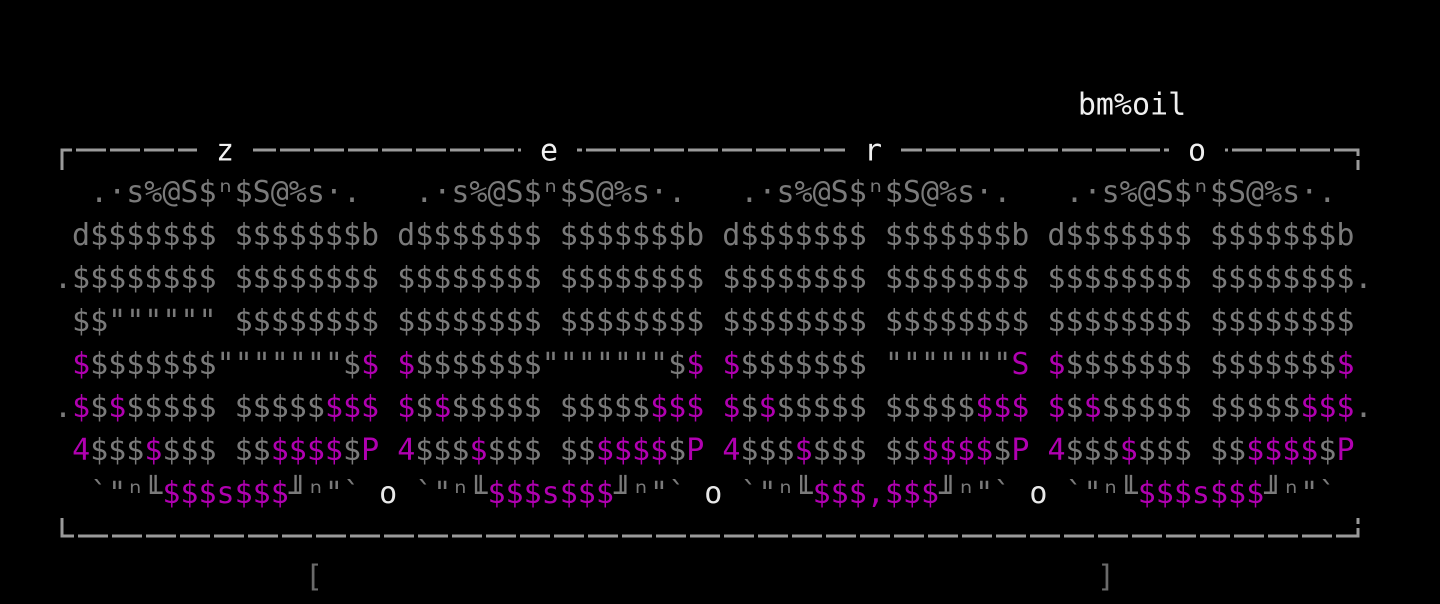  Describe the element at coordinates (1020, 364) in the screenshot. I see `art-segment: S` at that location.